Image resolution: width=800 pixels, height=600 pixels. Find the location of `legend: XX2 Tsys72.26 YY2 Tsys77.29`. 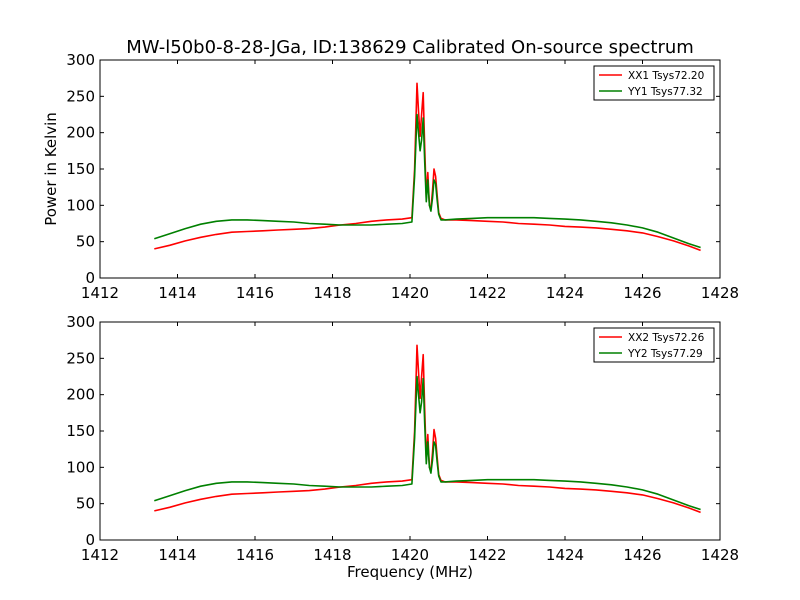

legend: XX2 Tsys72.26 YY2 Tsys77.29 is located at coordinates (654, 345).